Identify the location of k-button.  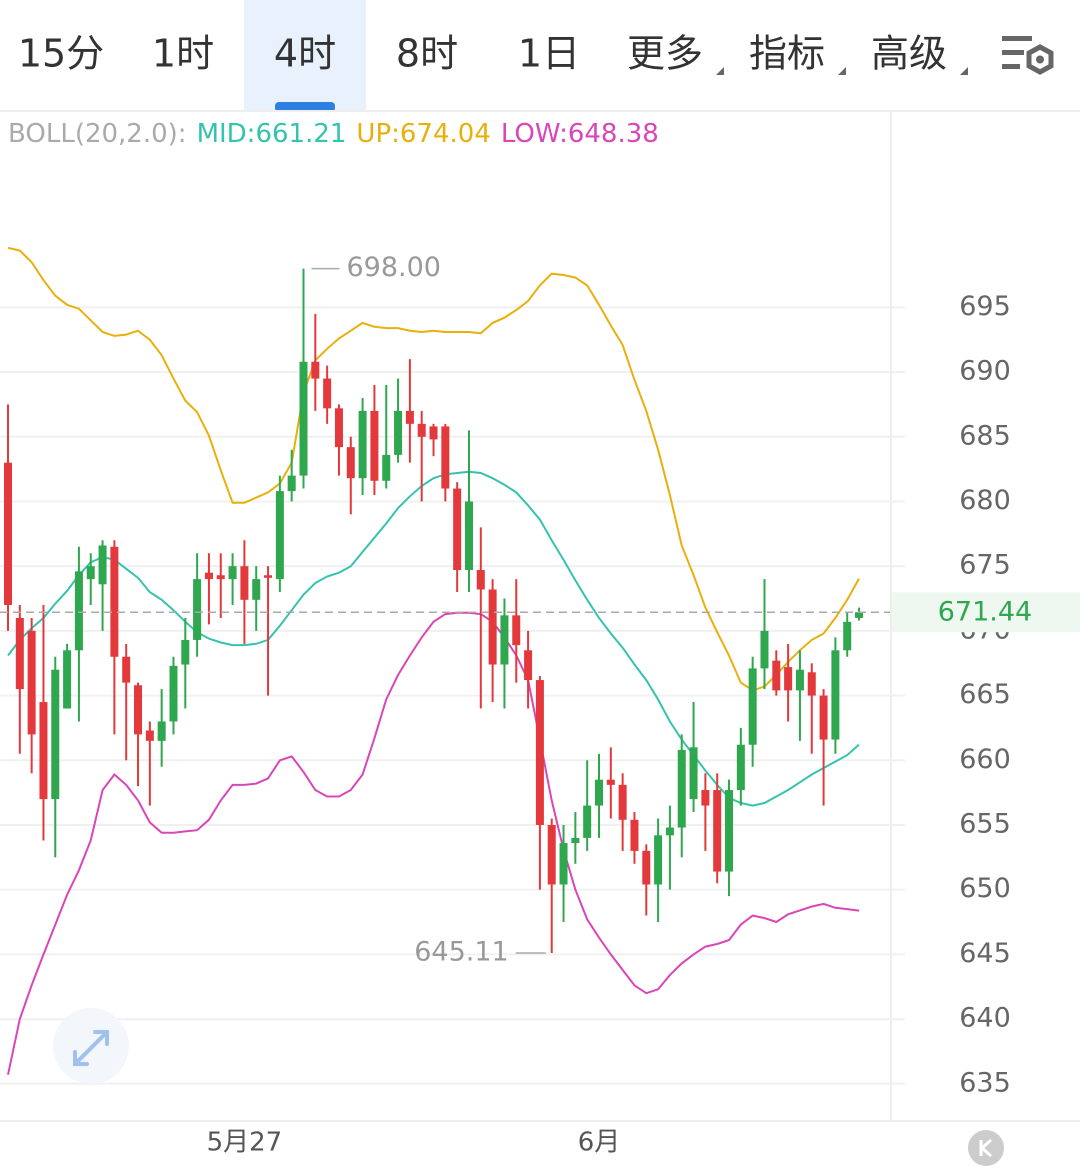
(986, 1148).